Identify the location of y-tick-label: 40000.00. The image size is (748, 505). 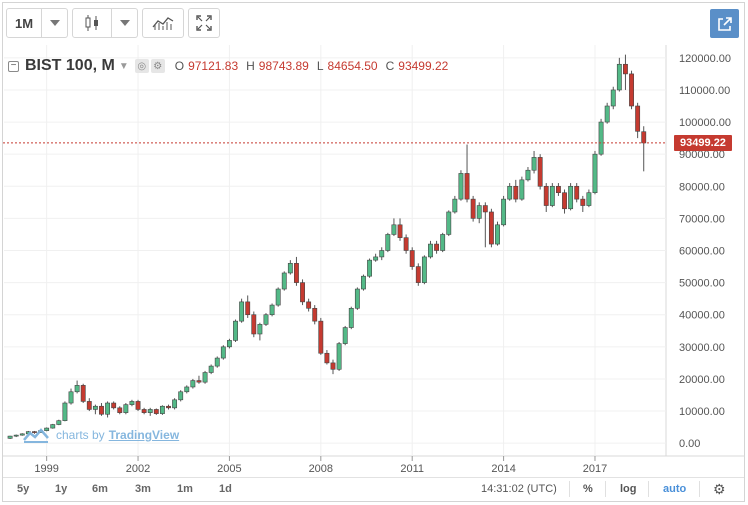
(702, 316).